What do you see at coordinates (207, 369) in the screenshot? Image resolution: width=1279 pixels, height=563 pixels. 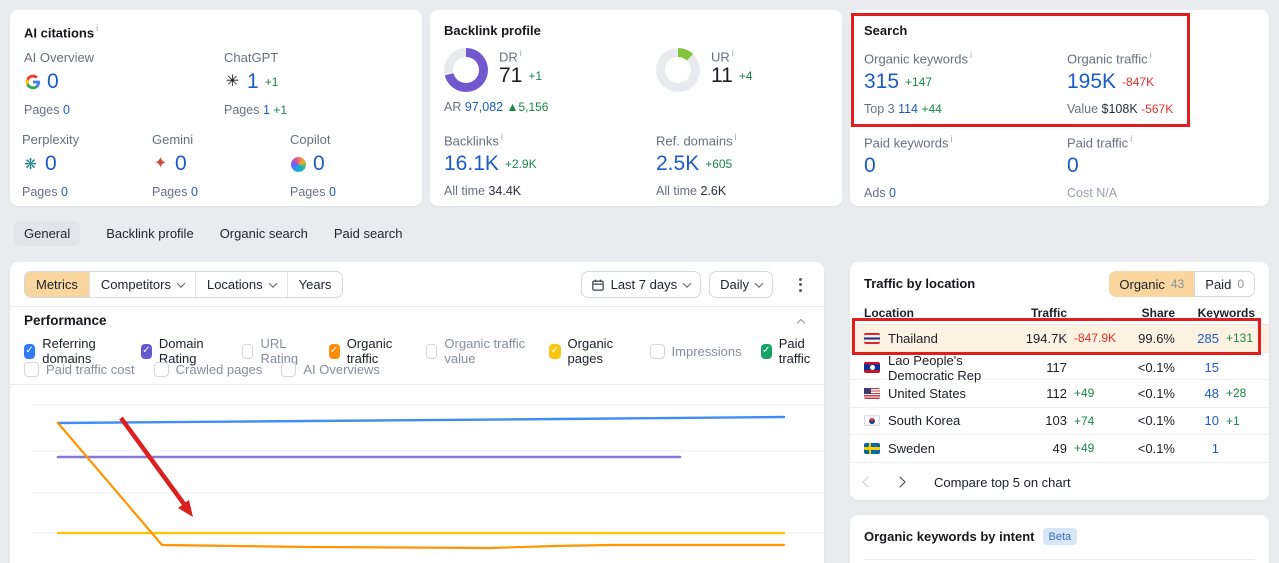 I see `checkbox-crawled-pages: Crawled pages` at bounding box center [207, 369].